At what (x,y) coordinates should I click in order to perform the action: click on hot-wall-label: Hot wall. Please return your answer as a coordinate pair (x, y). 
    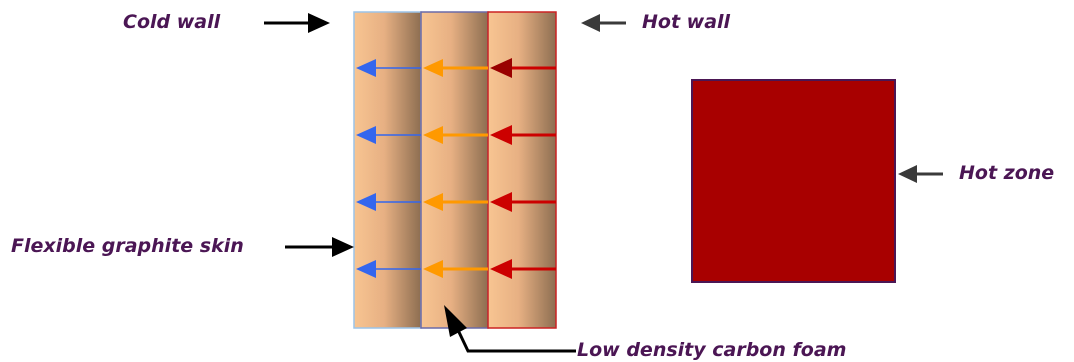
    Looking at the image, I should click on (686, 22).